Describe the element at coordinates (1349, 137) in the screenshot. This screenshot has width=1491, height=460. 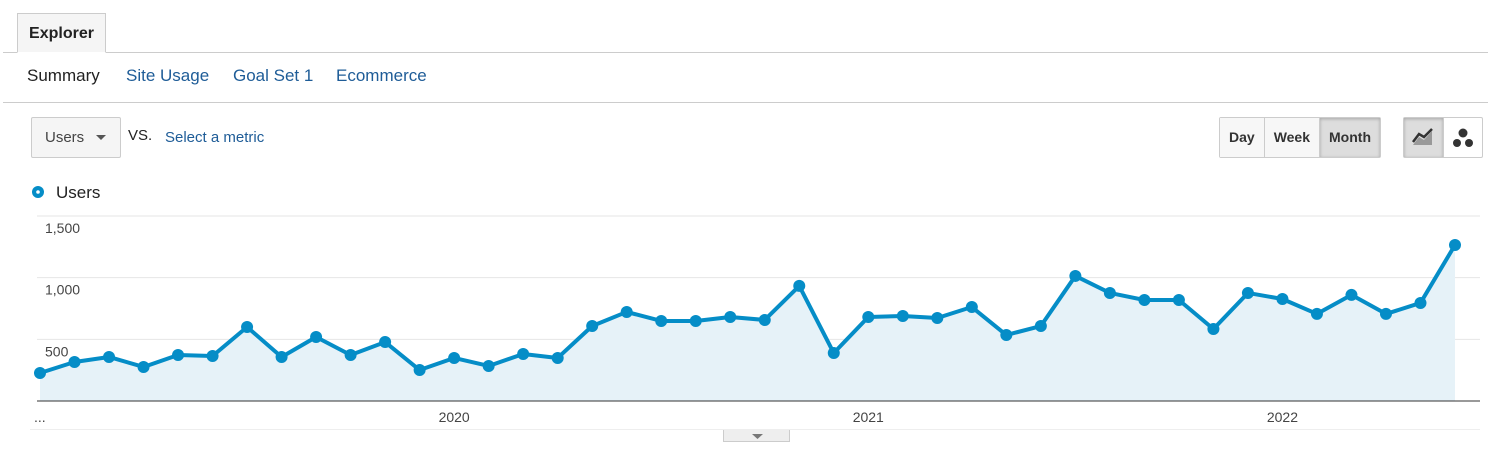
I see `granularity-button: Month` at that location.